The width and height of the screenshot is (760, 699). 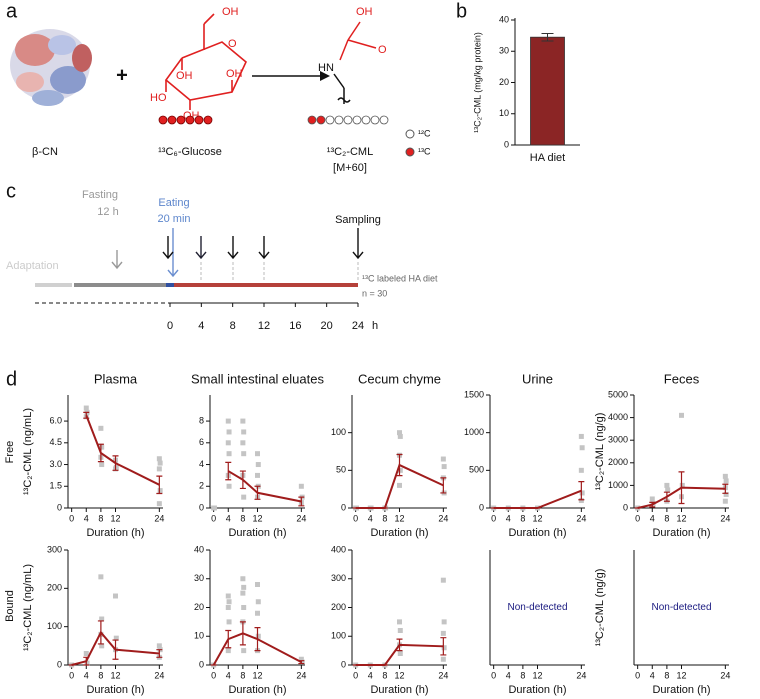 I want to click on glucose-atoms: OH O OH HO OH OH, so click(x=196, y=64).